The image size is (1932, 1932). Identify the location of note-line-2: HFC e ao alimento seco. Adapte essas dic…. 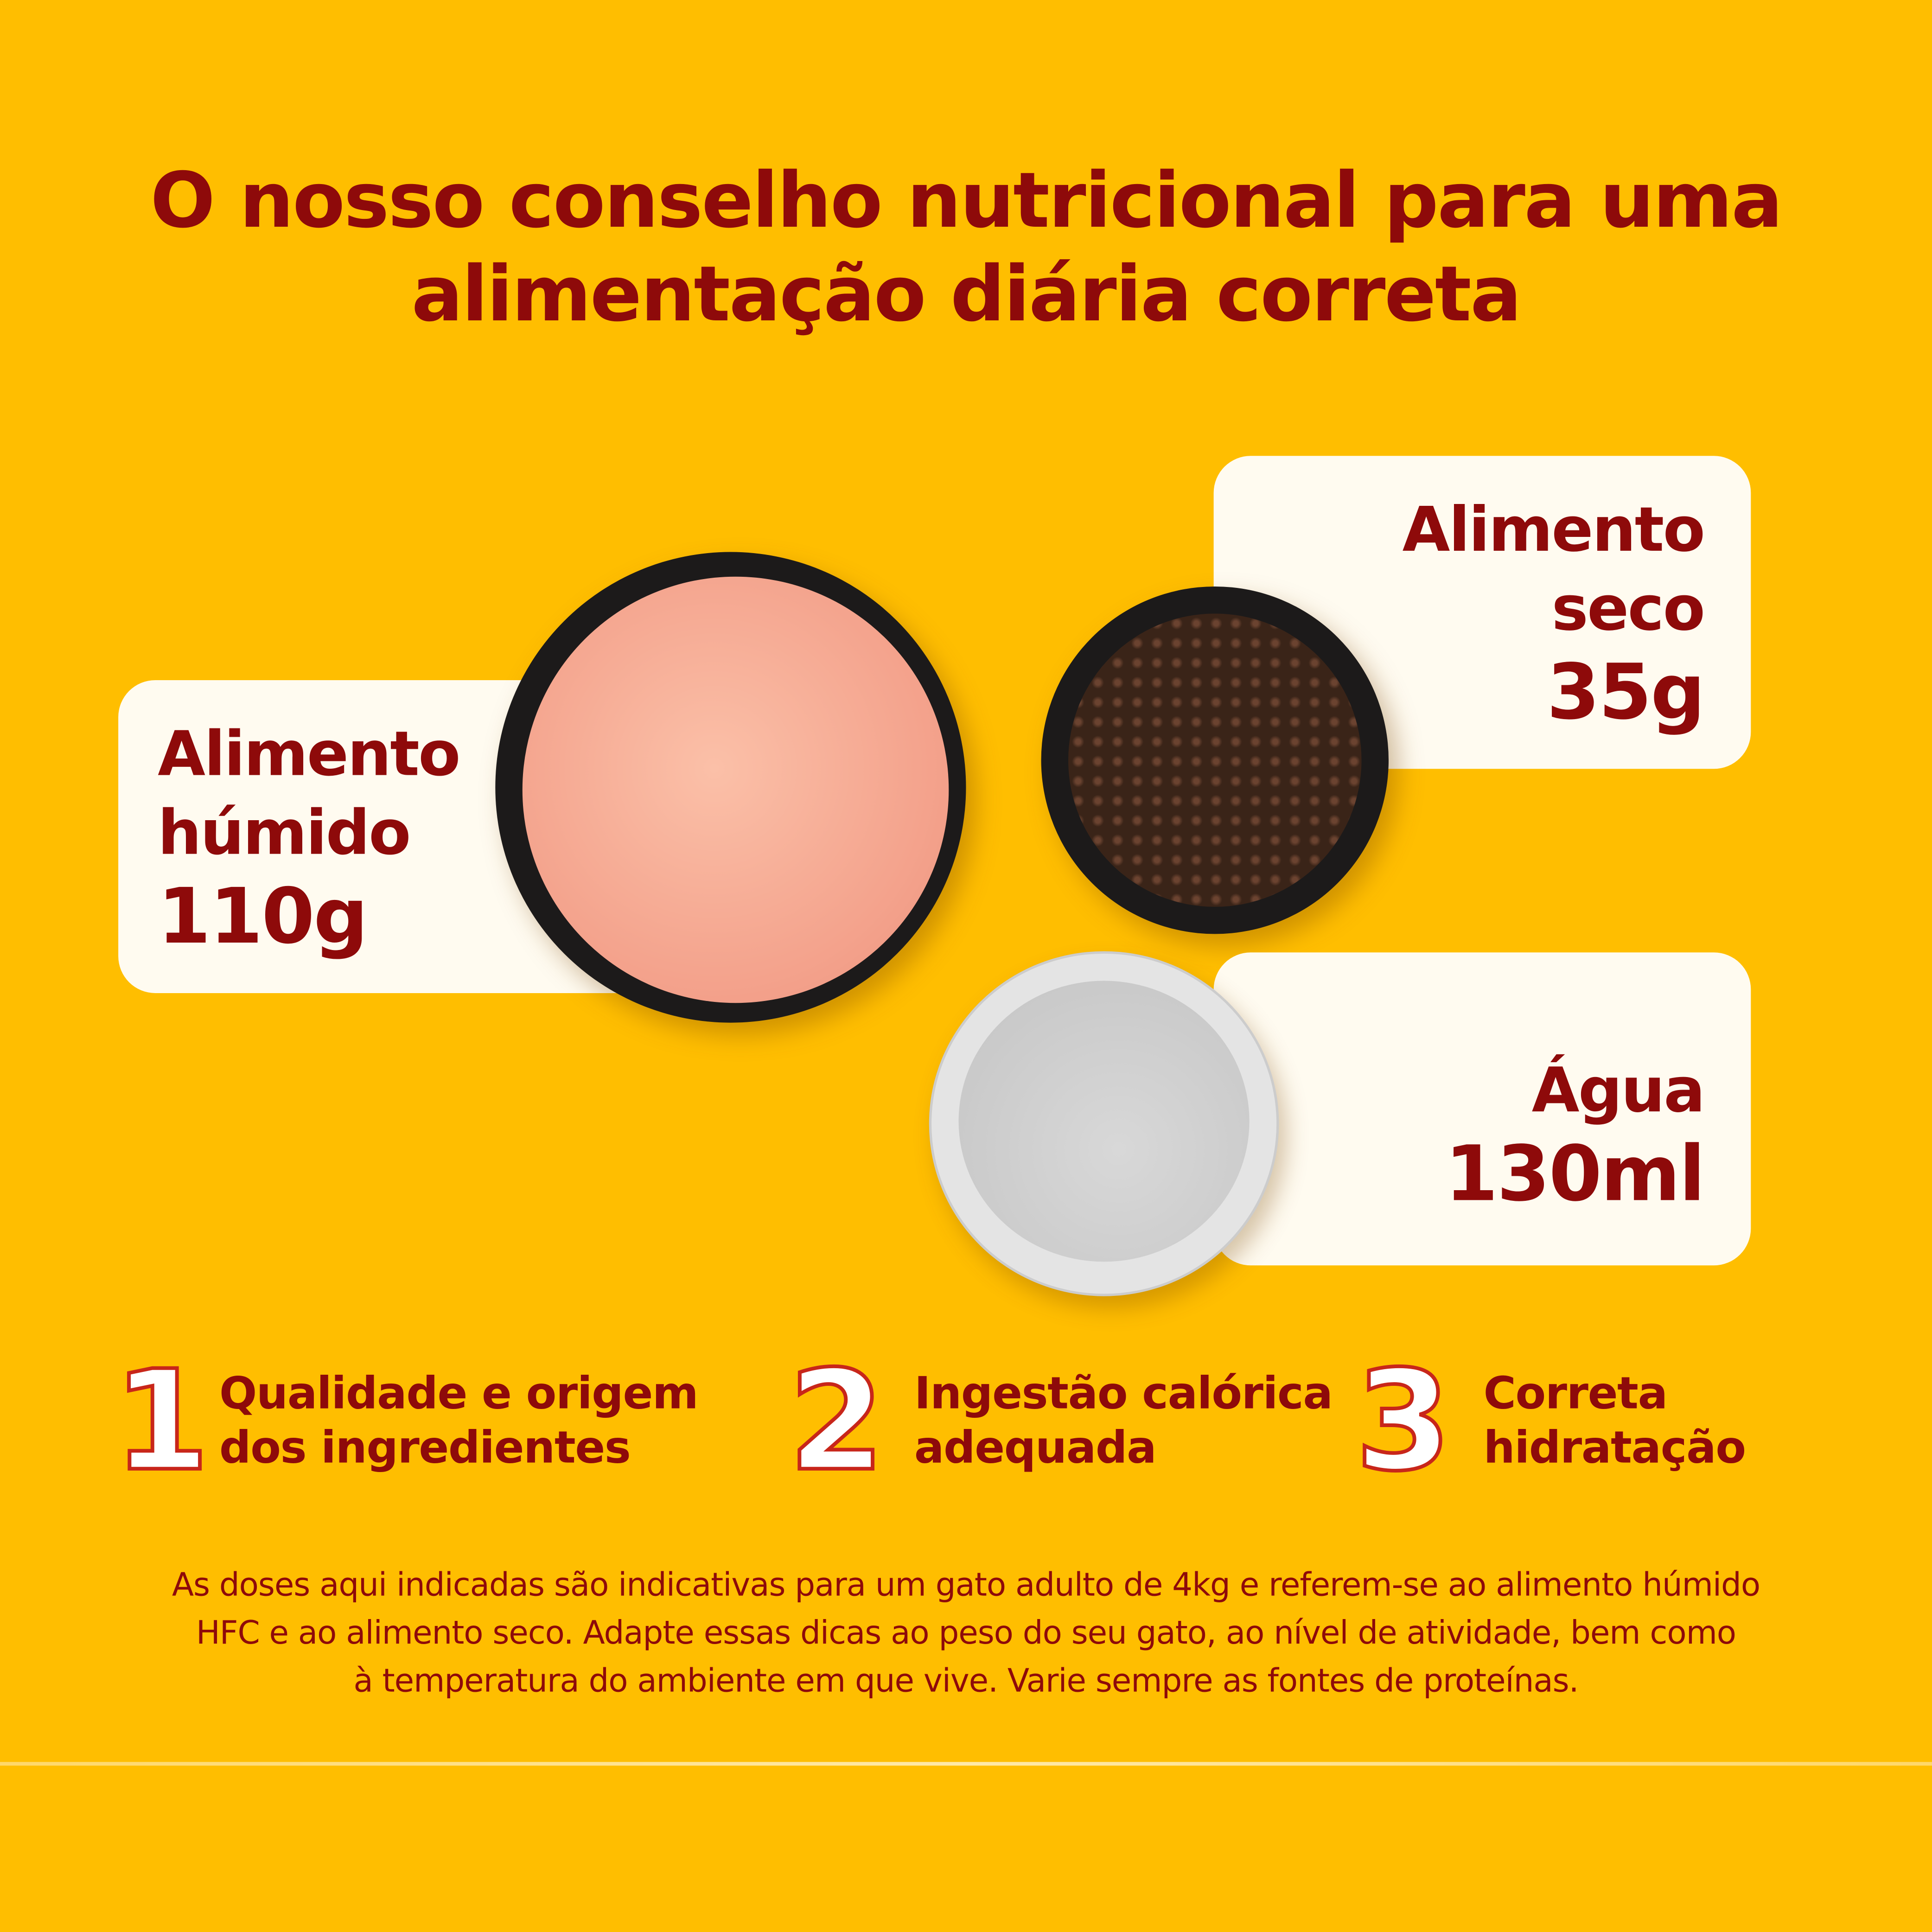
(966, 1633).